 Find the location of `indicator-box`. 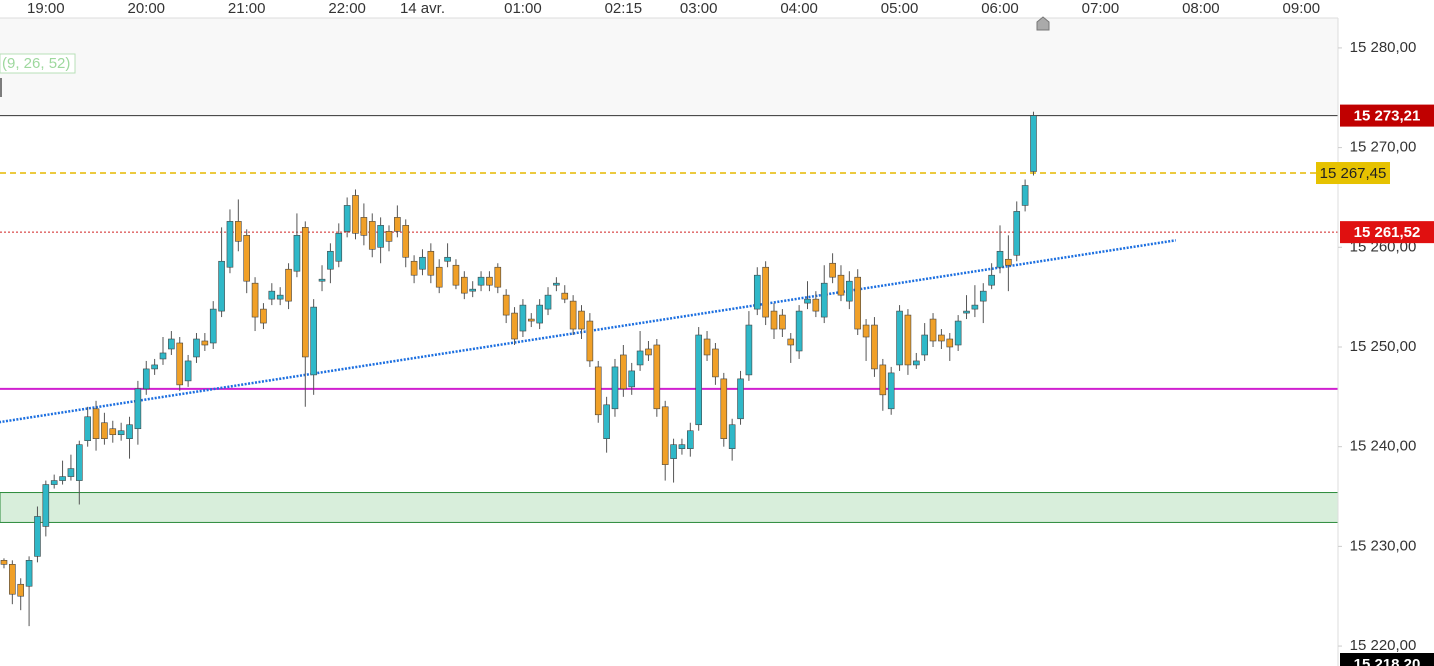

indicator-box is located at coordinates (38, 63).